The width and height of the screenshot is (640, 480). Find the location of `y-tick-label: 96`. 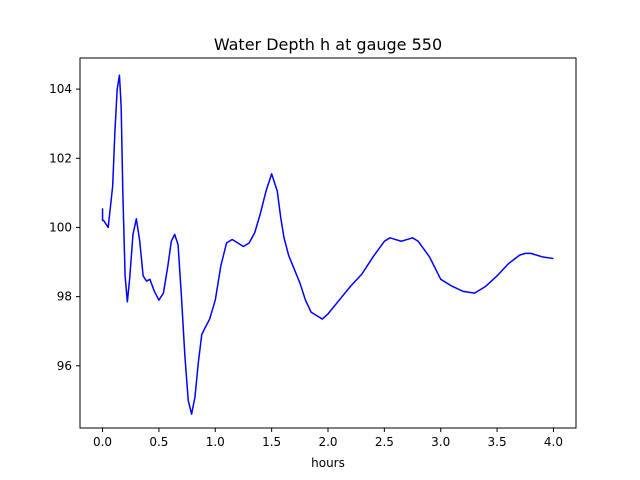

y-tick-label: 96 is located at coordinates (64, 366).